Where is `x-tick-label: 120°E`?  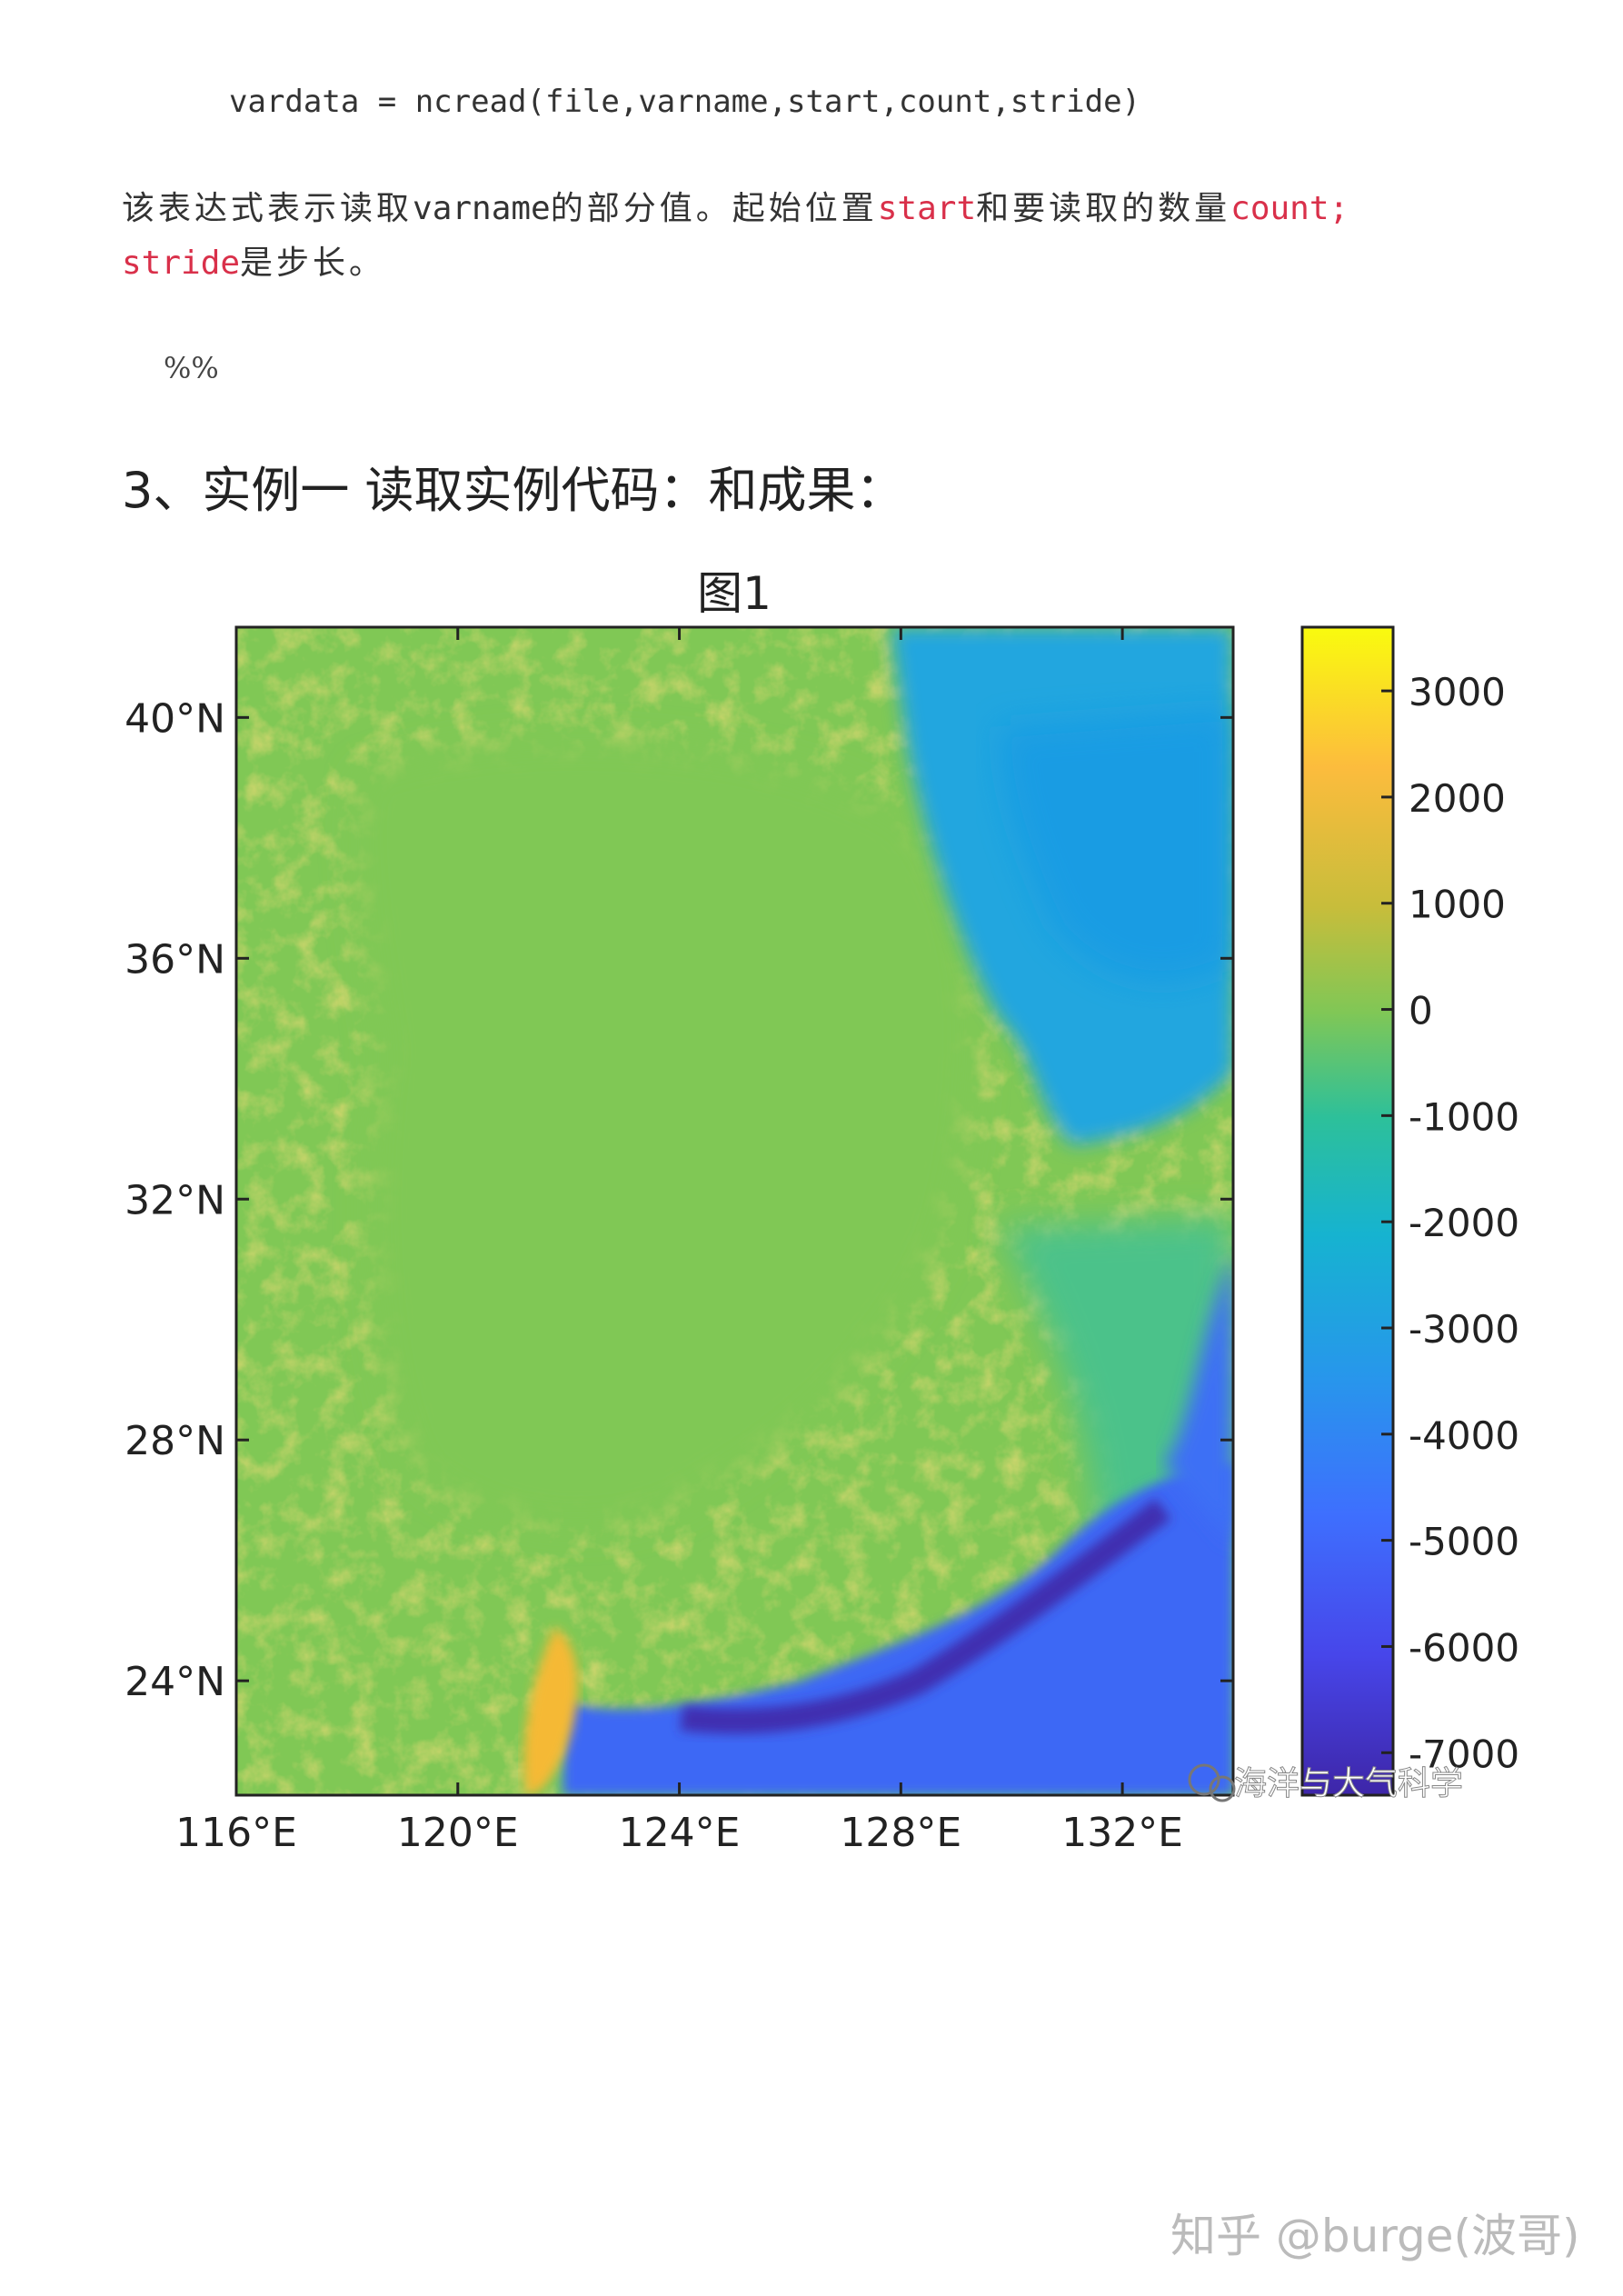 x-tick-label: 120°E is located at coordinates (458, 1832).